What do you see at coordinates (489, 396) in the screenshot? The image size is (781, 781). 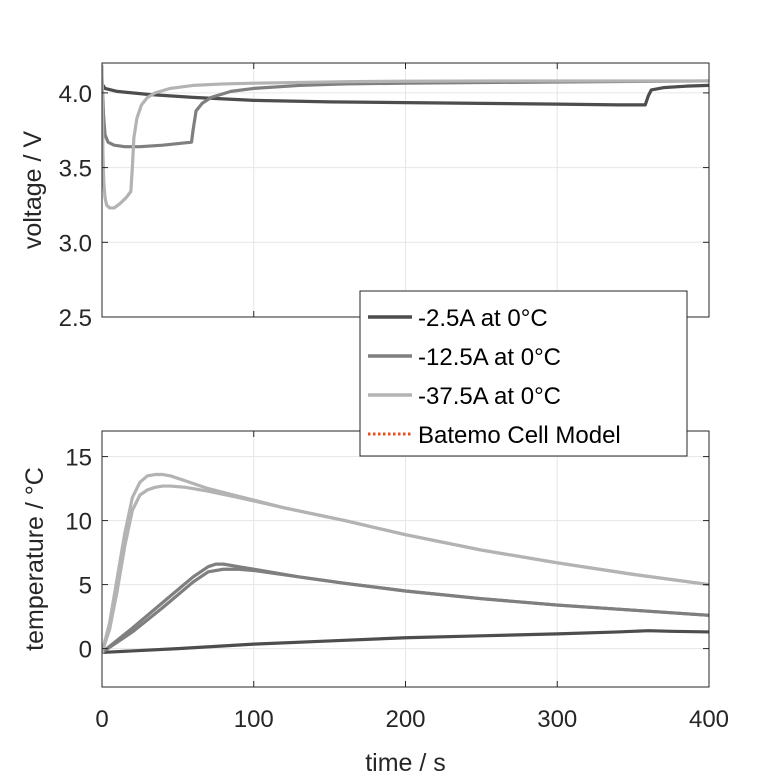 I see `legend-label-3: -37.5A at 0°C` at bounding box center [489, 396].